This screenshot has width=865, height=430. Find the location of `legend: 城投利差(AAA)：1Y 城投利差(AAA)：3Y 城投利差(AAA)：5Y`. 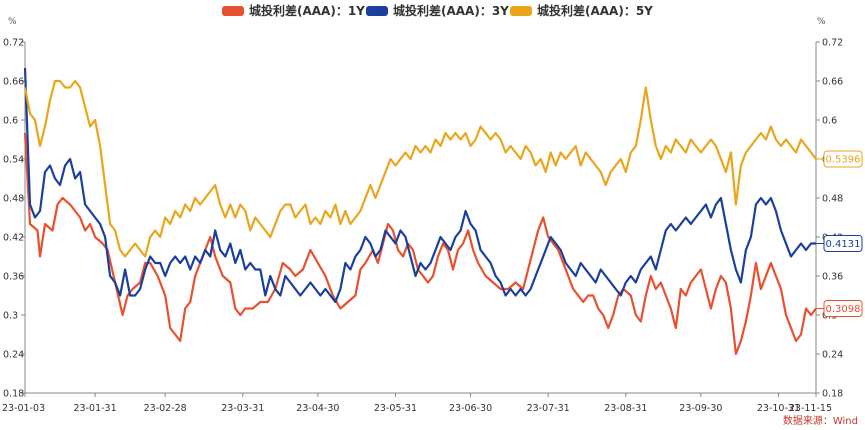

legend: 城投利差(AAA)：1Y 城投利差(AAA)：3Y 城投利差(AAA)：5Y is located at coordinates (437, 10).